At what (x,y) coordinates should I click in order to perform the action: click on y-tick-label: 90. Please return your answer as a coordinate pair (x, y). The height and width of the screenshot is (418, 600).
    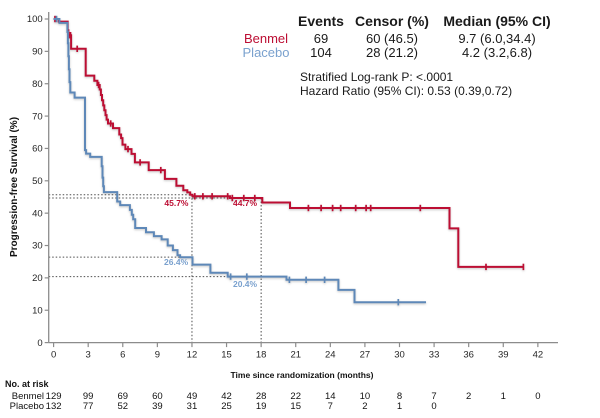
    Looking at the image, I should click on (37, 52).